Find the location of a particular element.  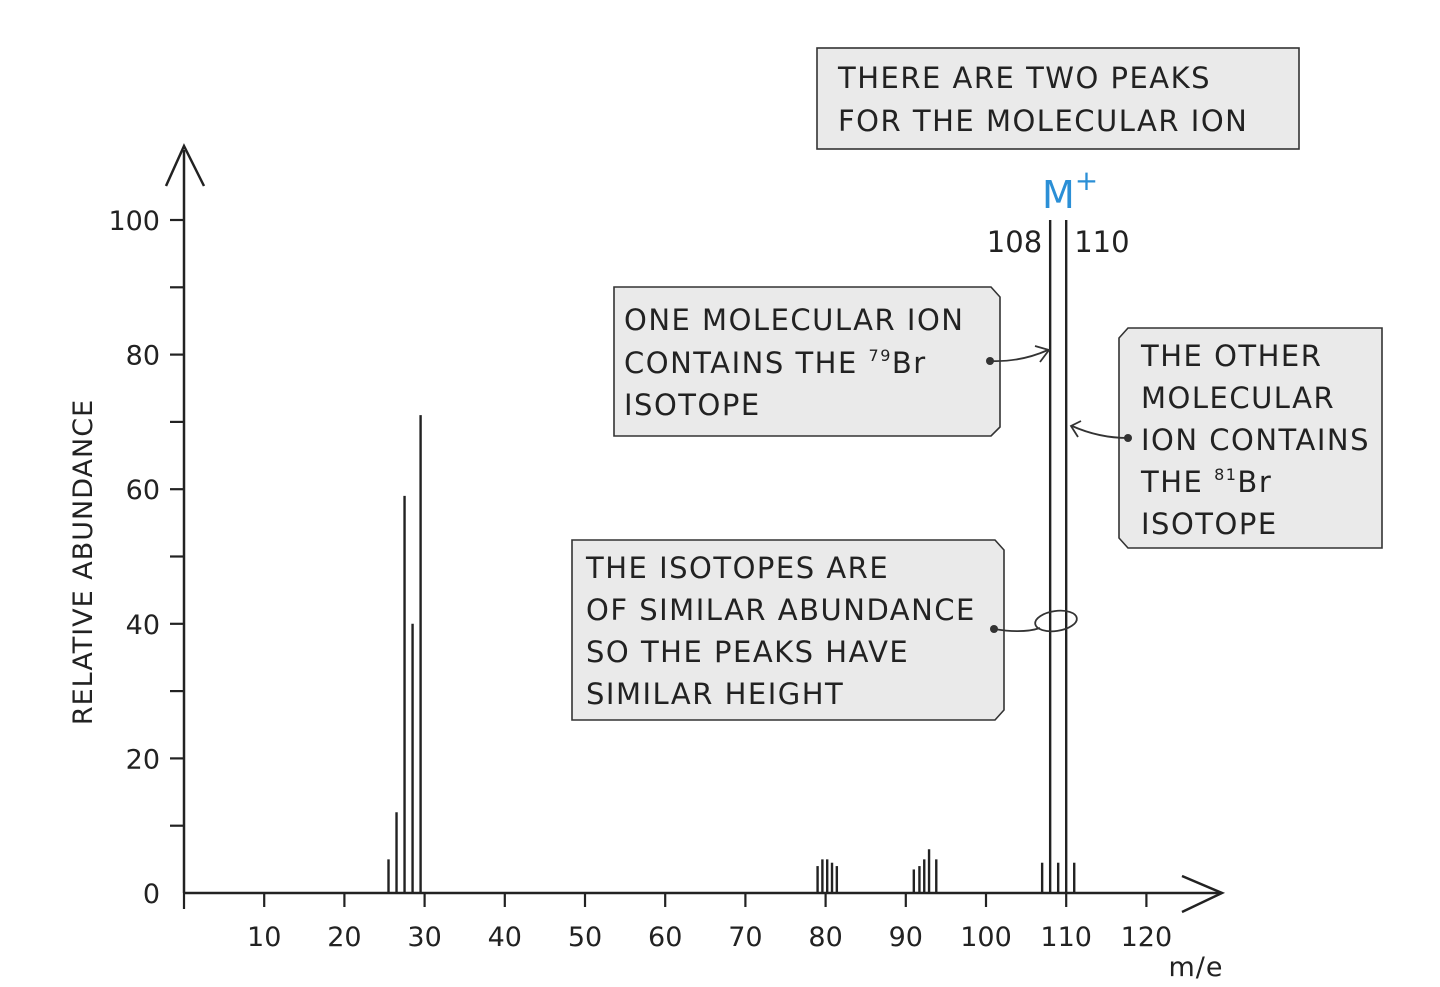

annotation-81br-box is located at coordinates (1250, 438).